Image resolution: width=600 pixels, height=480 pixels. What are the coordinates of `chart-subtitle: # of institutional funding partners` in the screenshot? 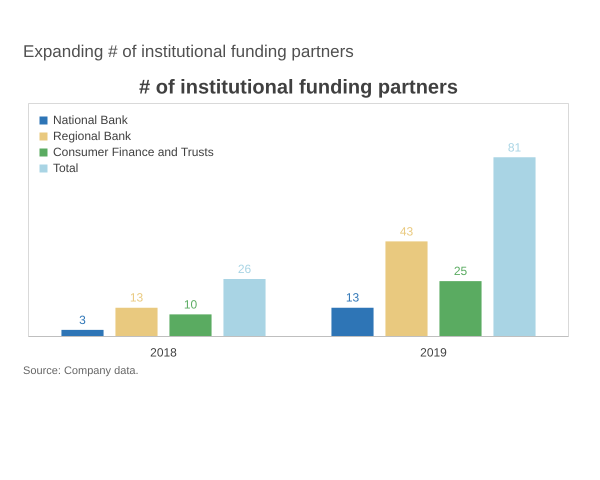 It's located at (298, 87).